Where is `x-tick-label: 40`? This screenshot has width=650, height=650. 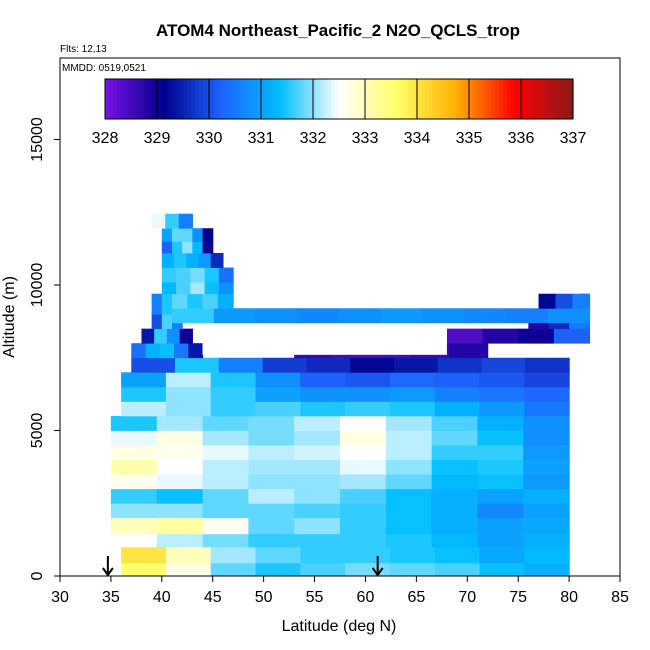 x-tick-label: 40 is located at coordinates (162, 597).